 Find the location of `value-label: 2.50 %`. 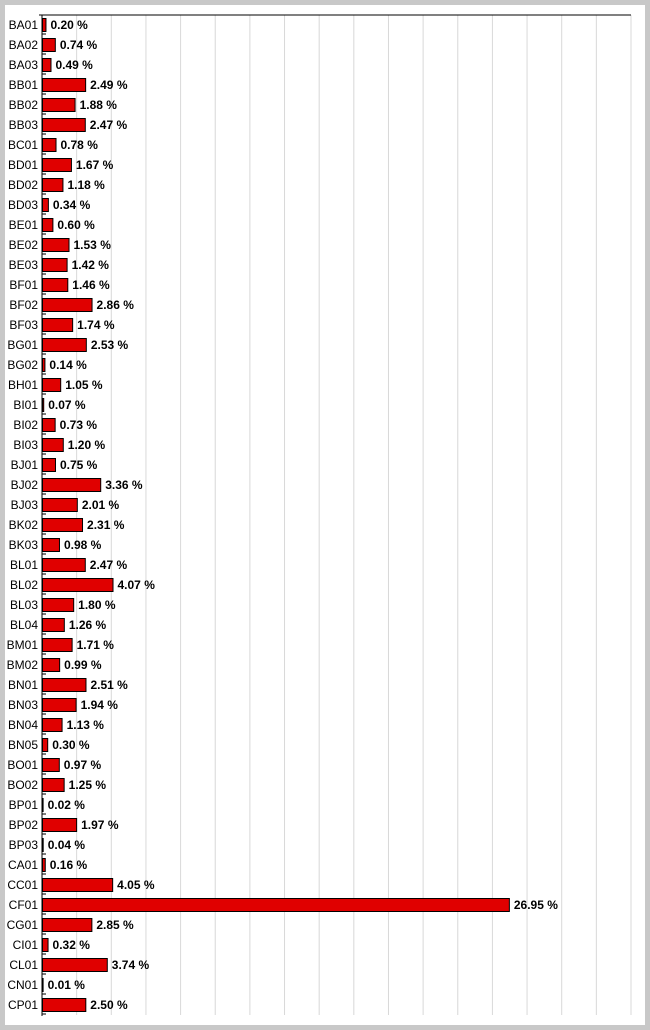

value-label: 2.50 % is located at coordinates (109, 1005).